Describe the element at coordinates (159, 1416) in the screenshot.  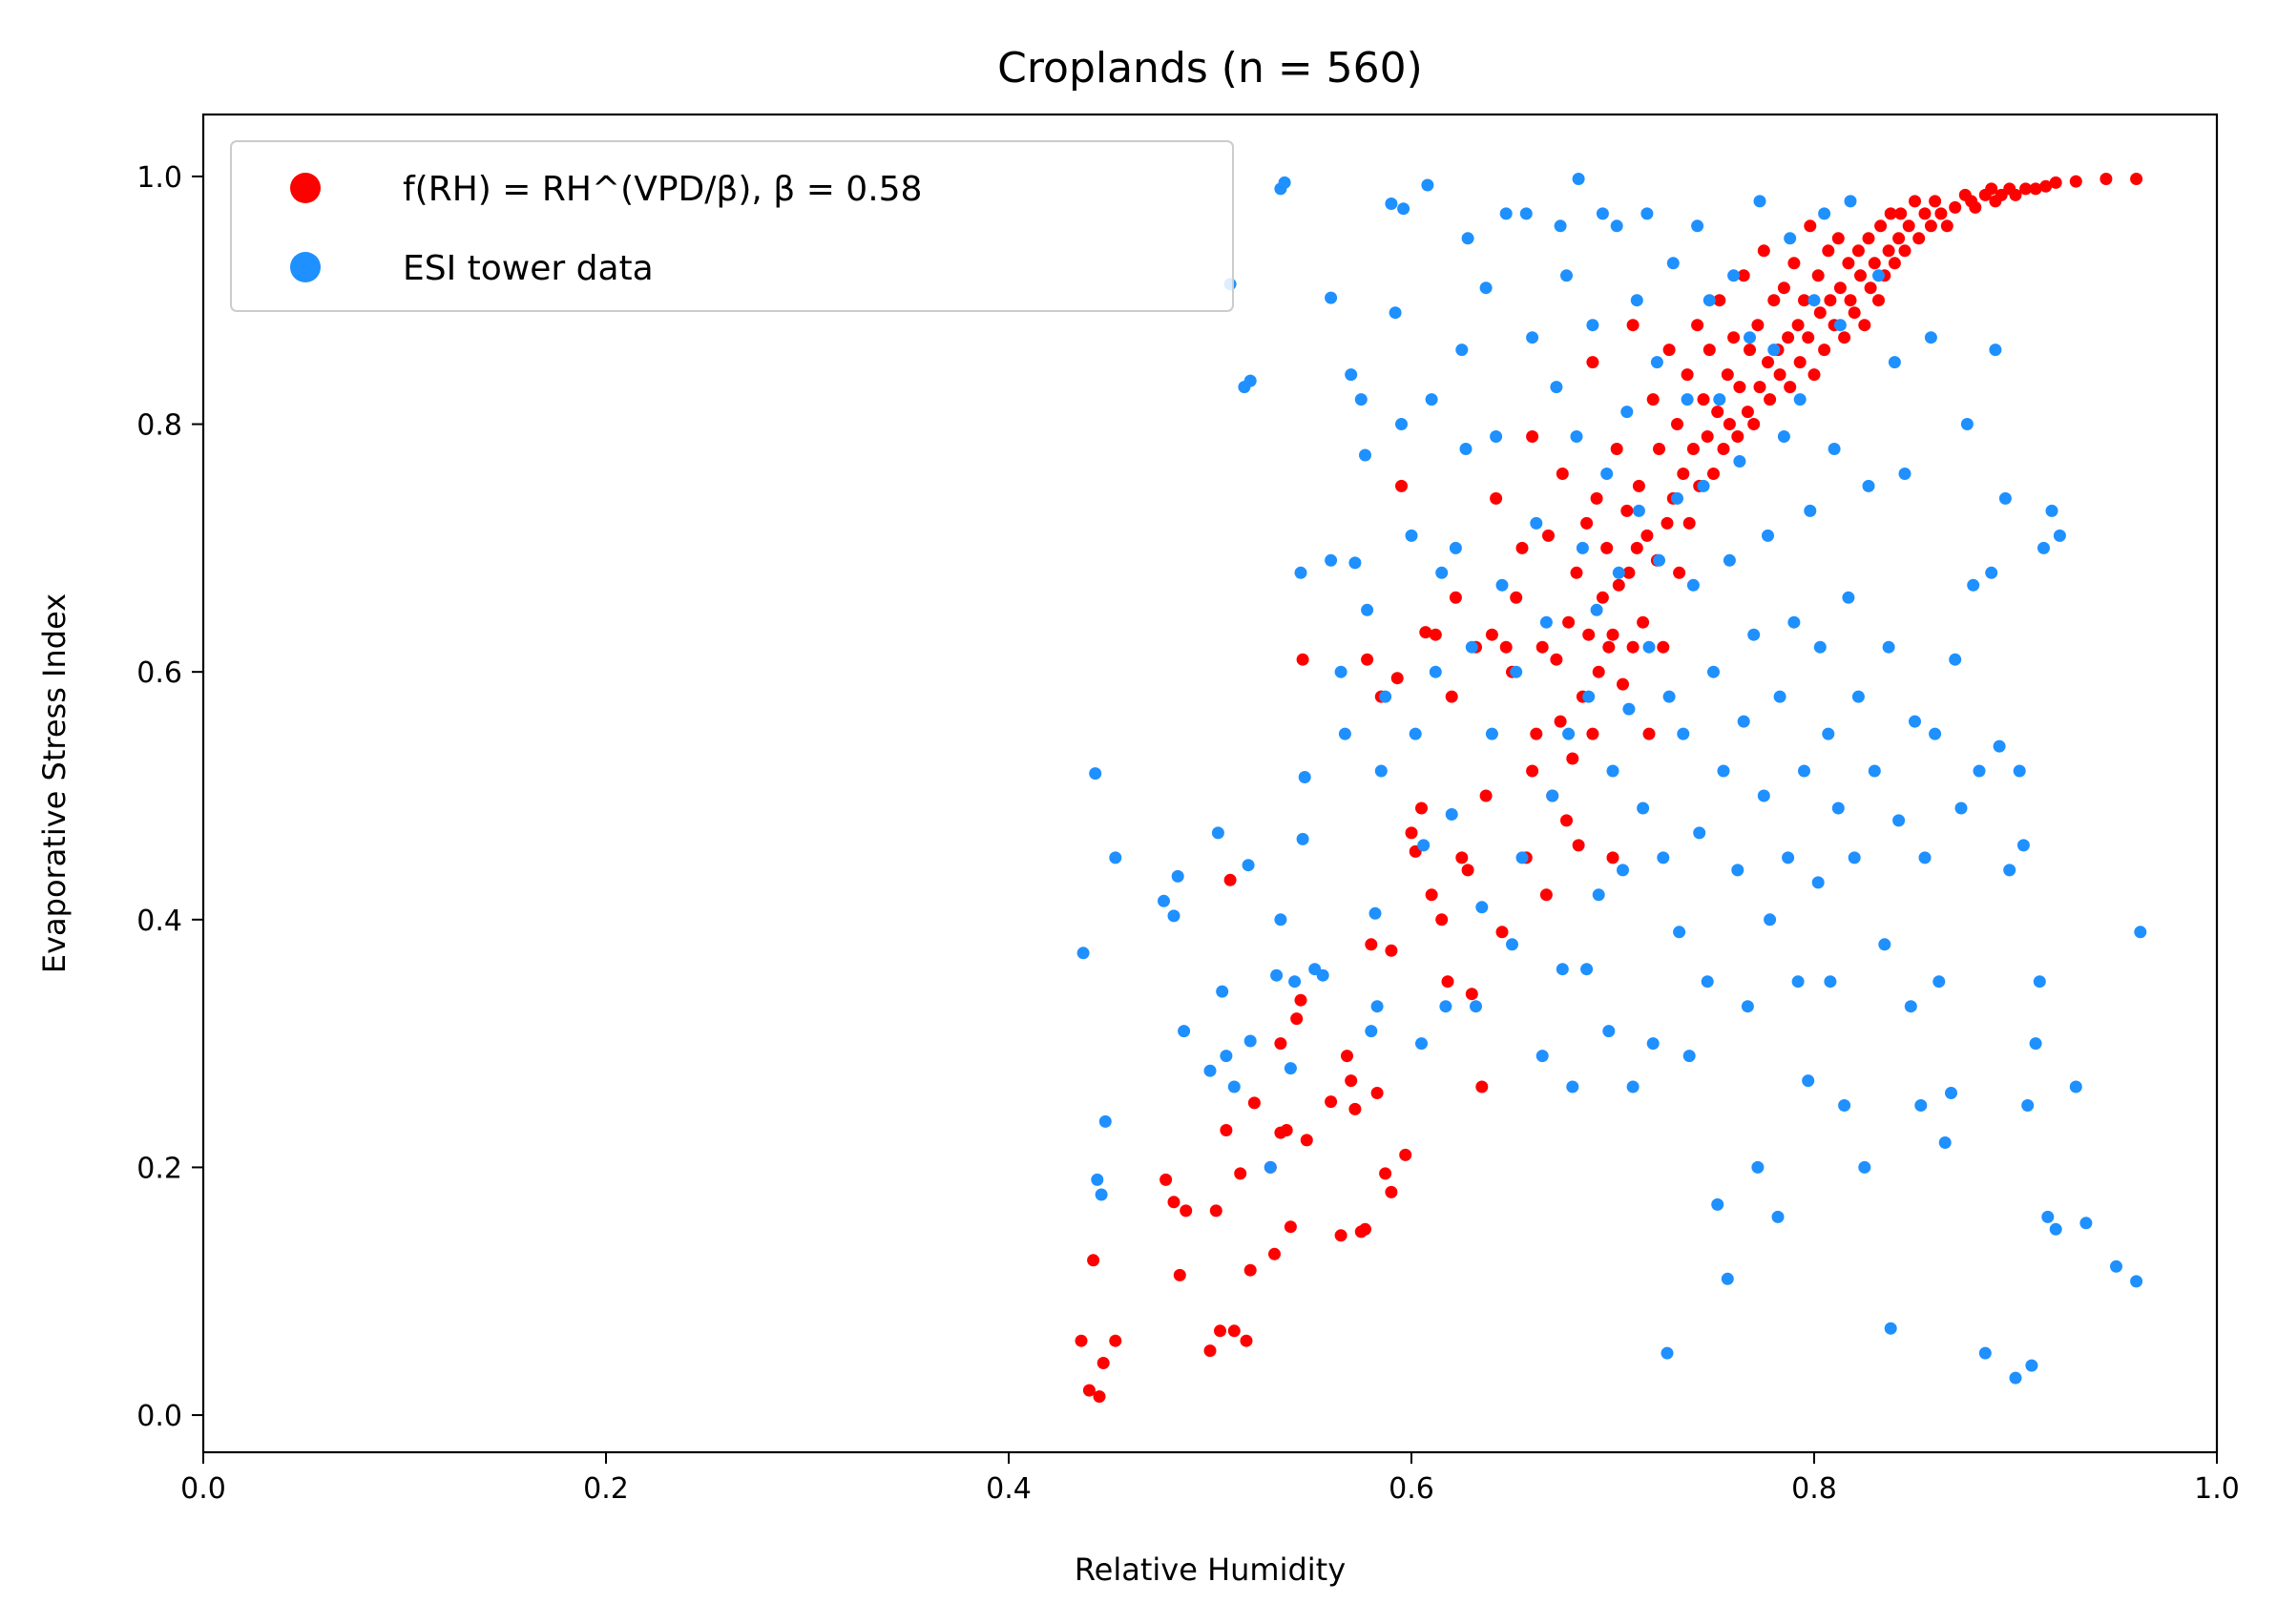
I see `y-tick-label-0: 0.0` at that location.